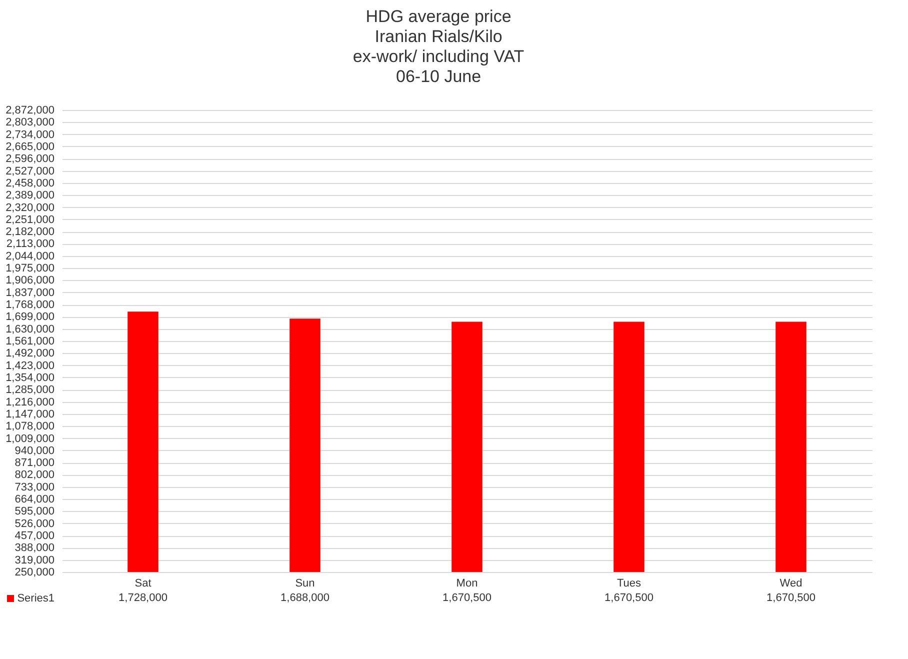 The image size is (908, 659). I want to click on y-tick-label: 250,000, so click(34, 572).